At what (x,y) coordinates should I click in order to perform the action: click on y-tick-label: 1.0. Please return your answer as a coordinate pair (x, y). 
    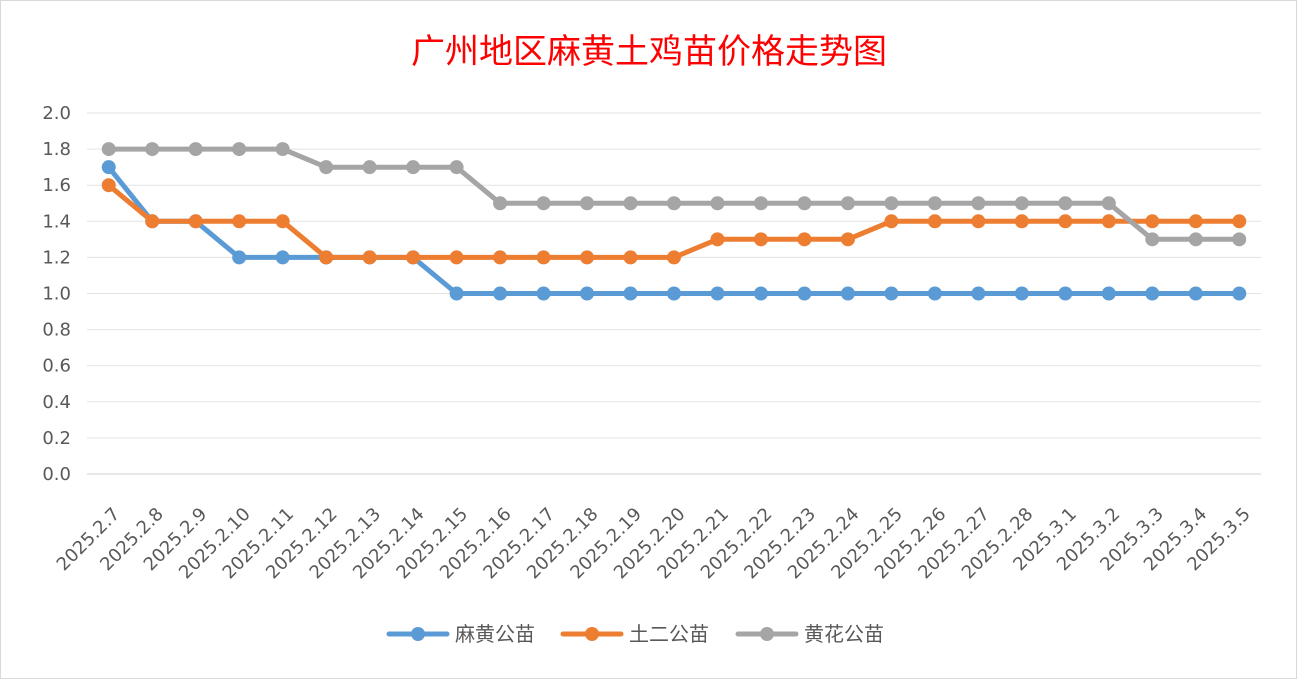
    Looking at the image, I should click on (56, 294).